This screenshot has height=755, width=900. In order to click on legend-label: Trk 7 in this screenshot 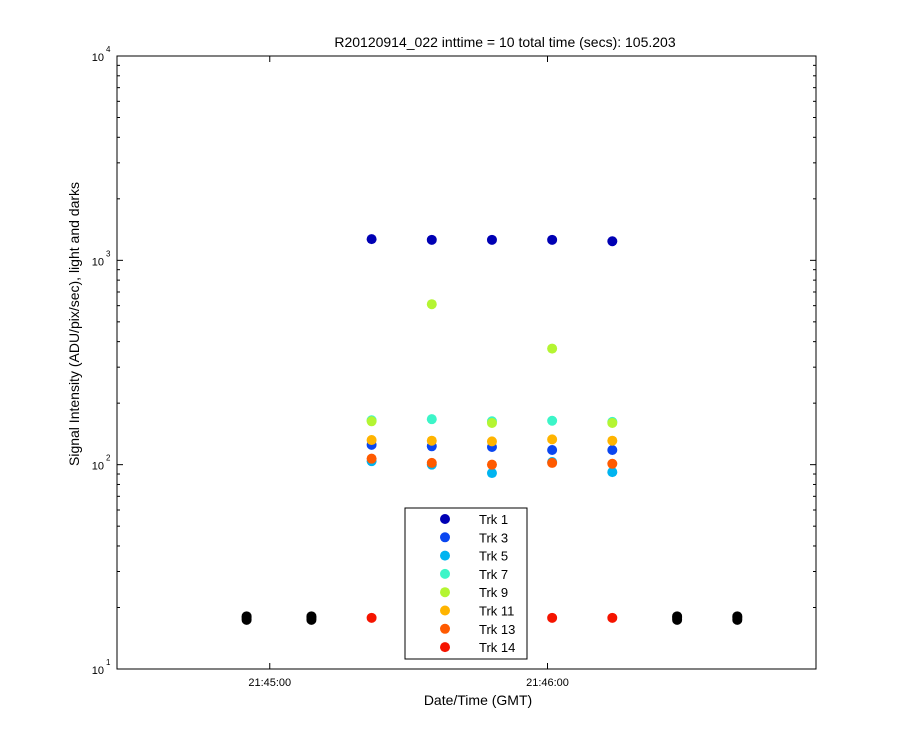, I will do `click(493, 574)`.